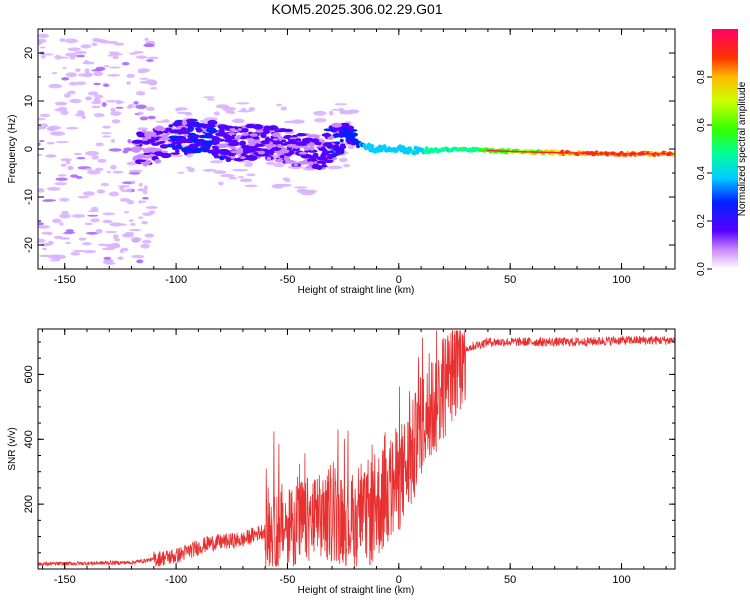 Image resolution: width=750 pixels, height=600 pixels. I want to click on snr-xtick-label: -100, so click(176, 580).